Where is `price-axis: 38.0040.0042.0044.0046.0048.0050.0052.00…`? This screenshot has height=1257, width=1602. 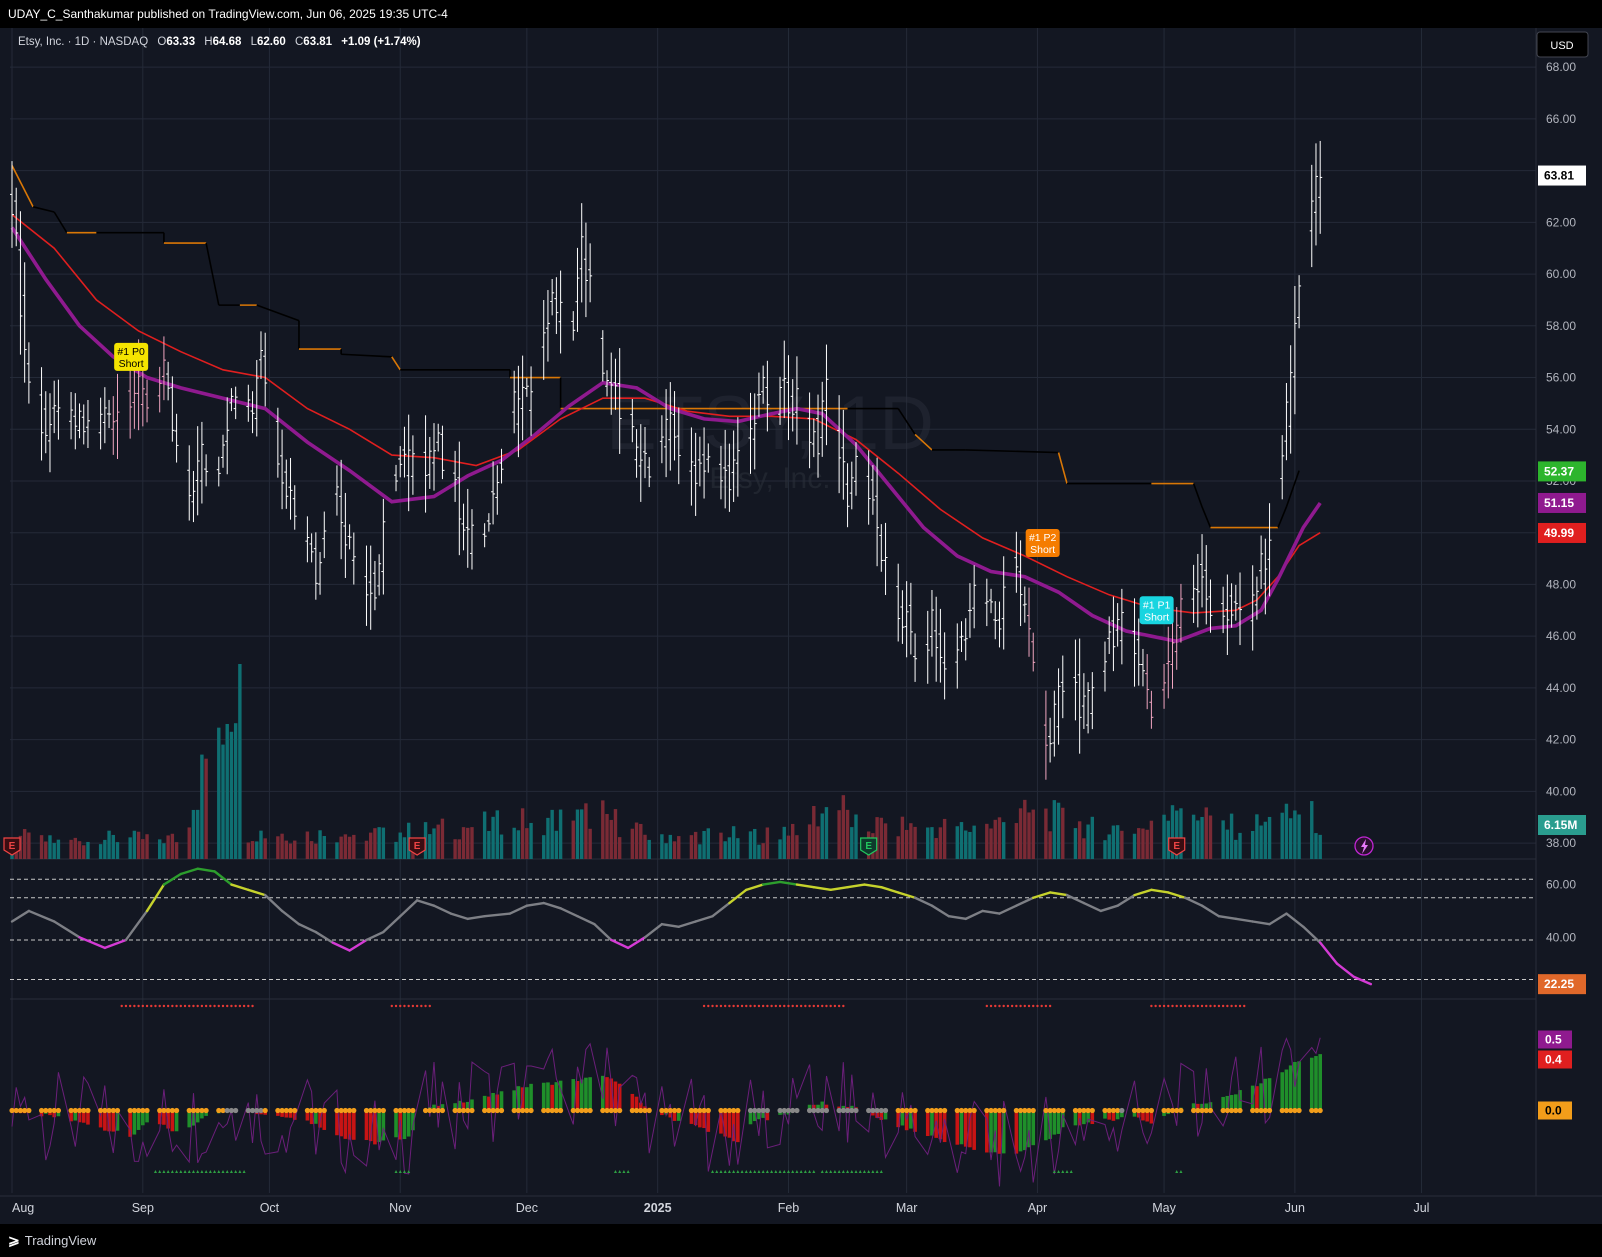
price-axis: 38.0040.0042.0044.0046.0048.0050.0052.00… is located at coordinates (1568, 626).